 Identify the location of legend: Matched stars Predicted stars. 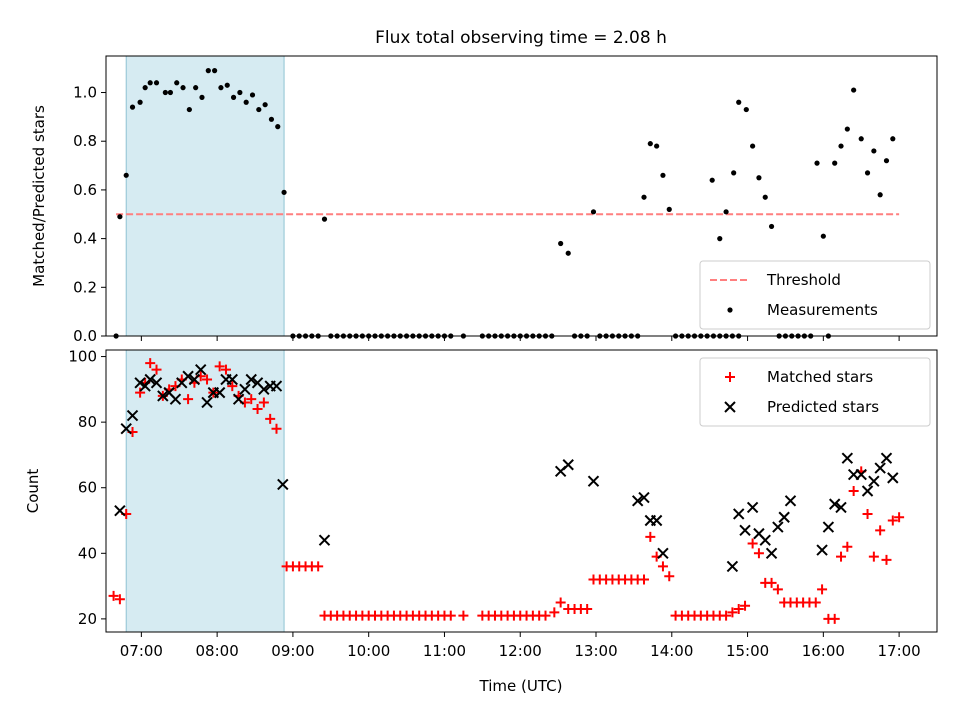
(815, 392).